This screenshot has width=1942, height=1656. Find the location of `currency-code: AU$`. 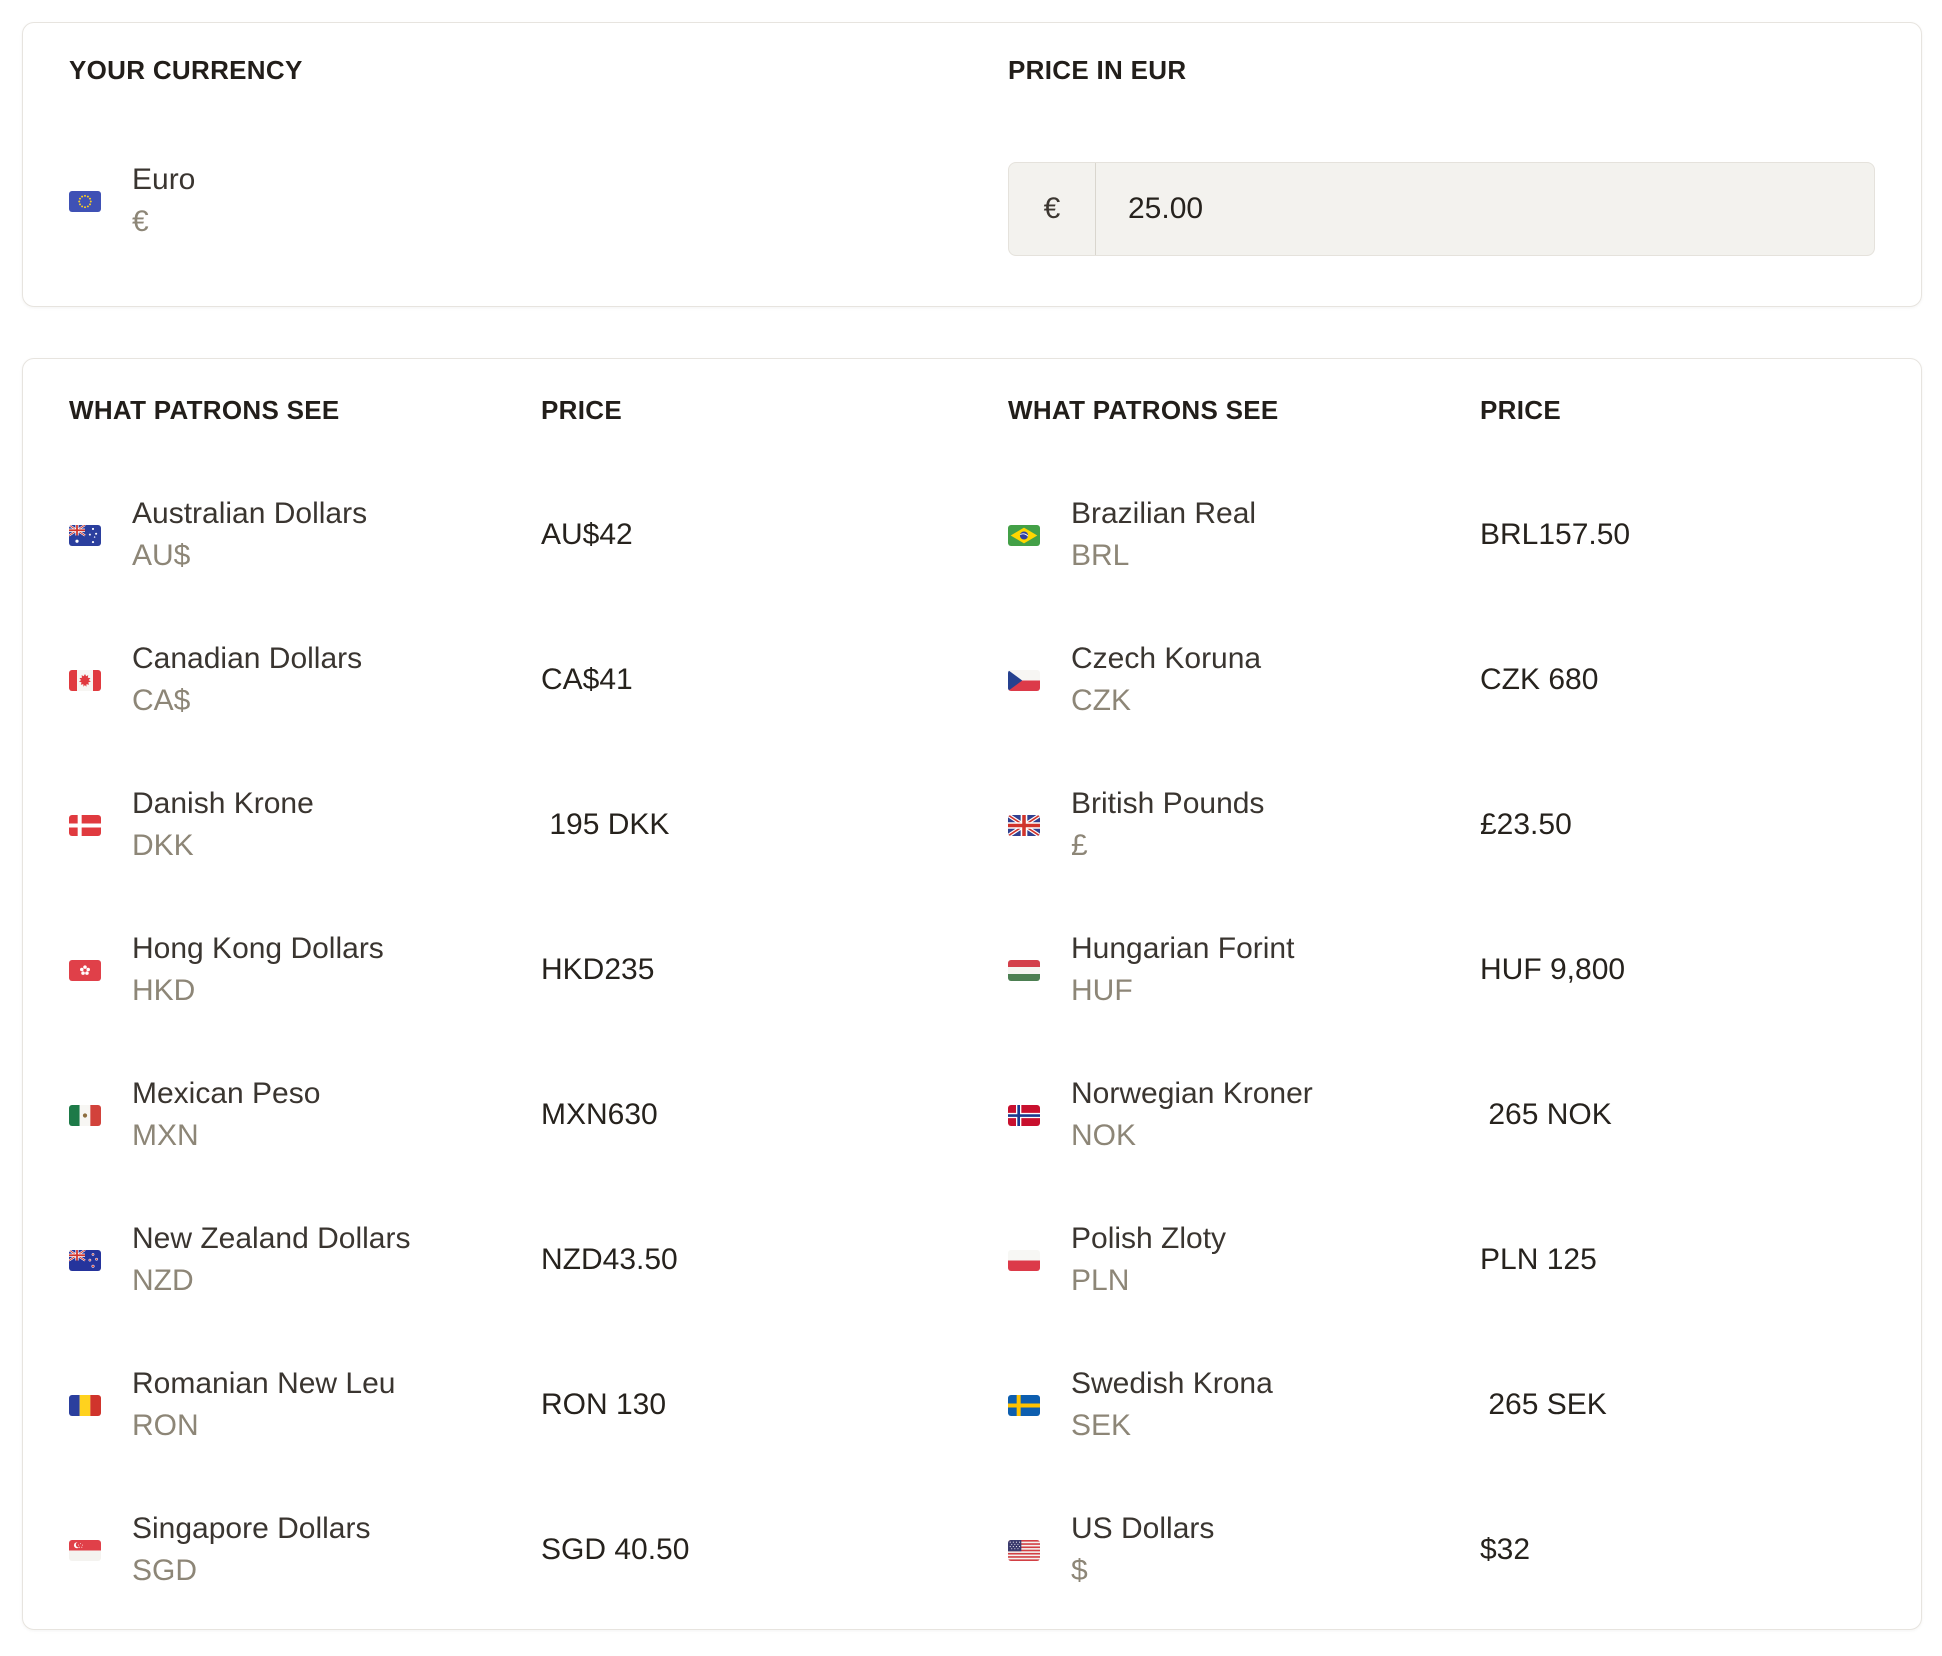

currency-code: AU$ is located at coordinates (161, 555).